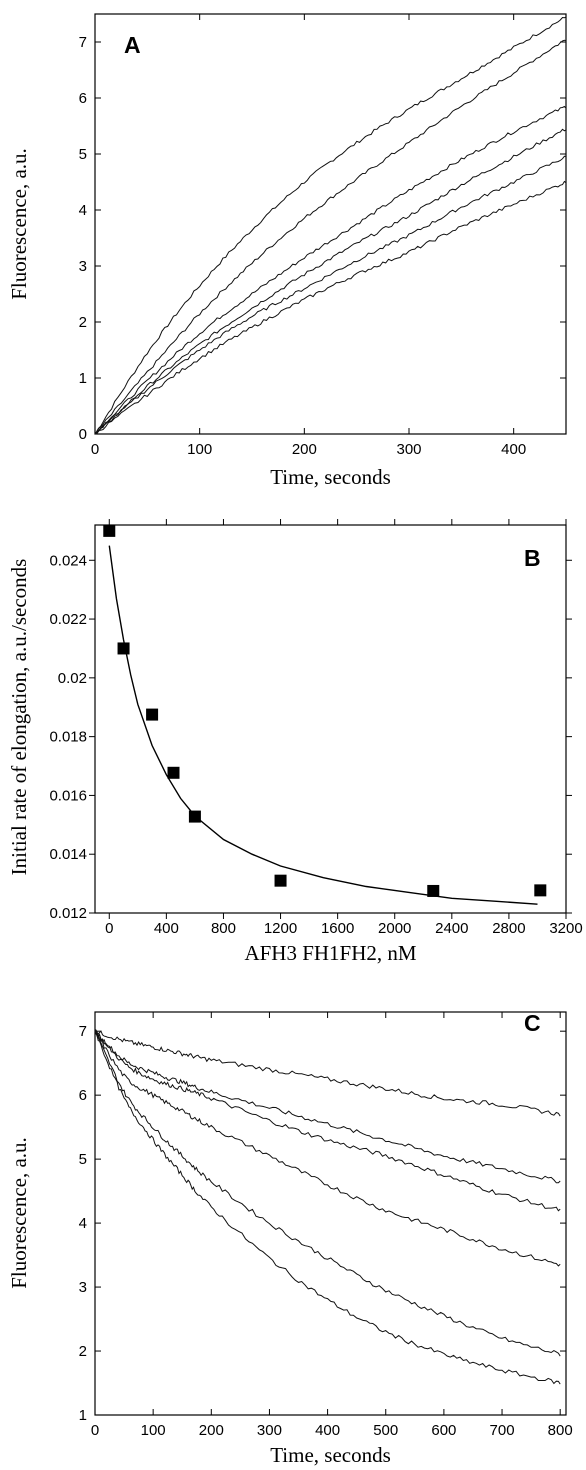 The image size is (586, 1470). I want to click on x-tick-label: 2400, so click(451, 928).